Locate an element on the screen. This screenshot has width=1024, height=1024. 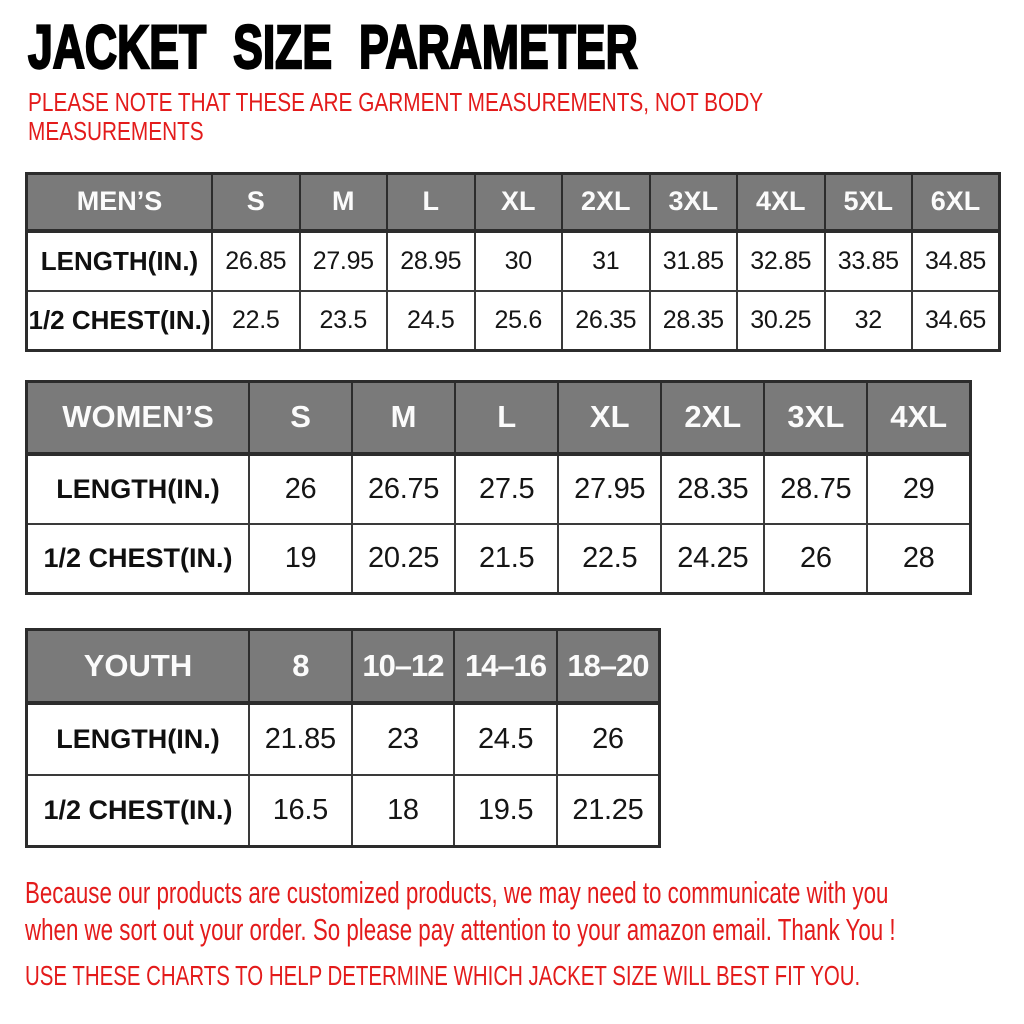
mens-size-header-cell: 6XL is located at coordinates (956, 202).